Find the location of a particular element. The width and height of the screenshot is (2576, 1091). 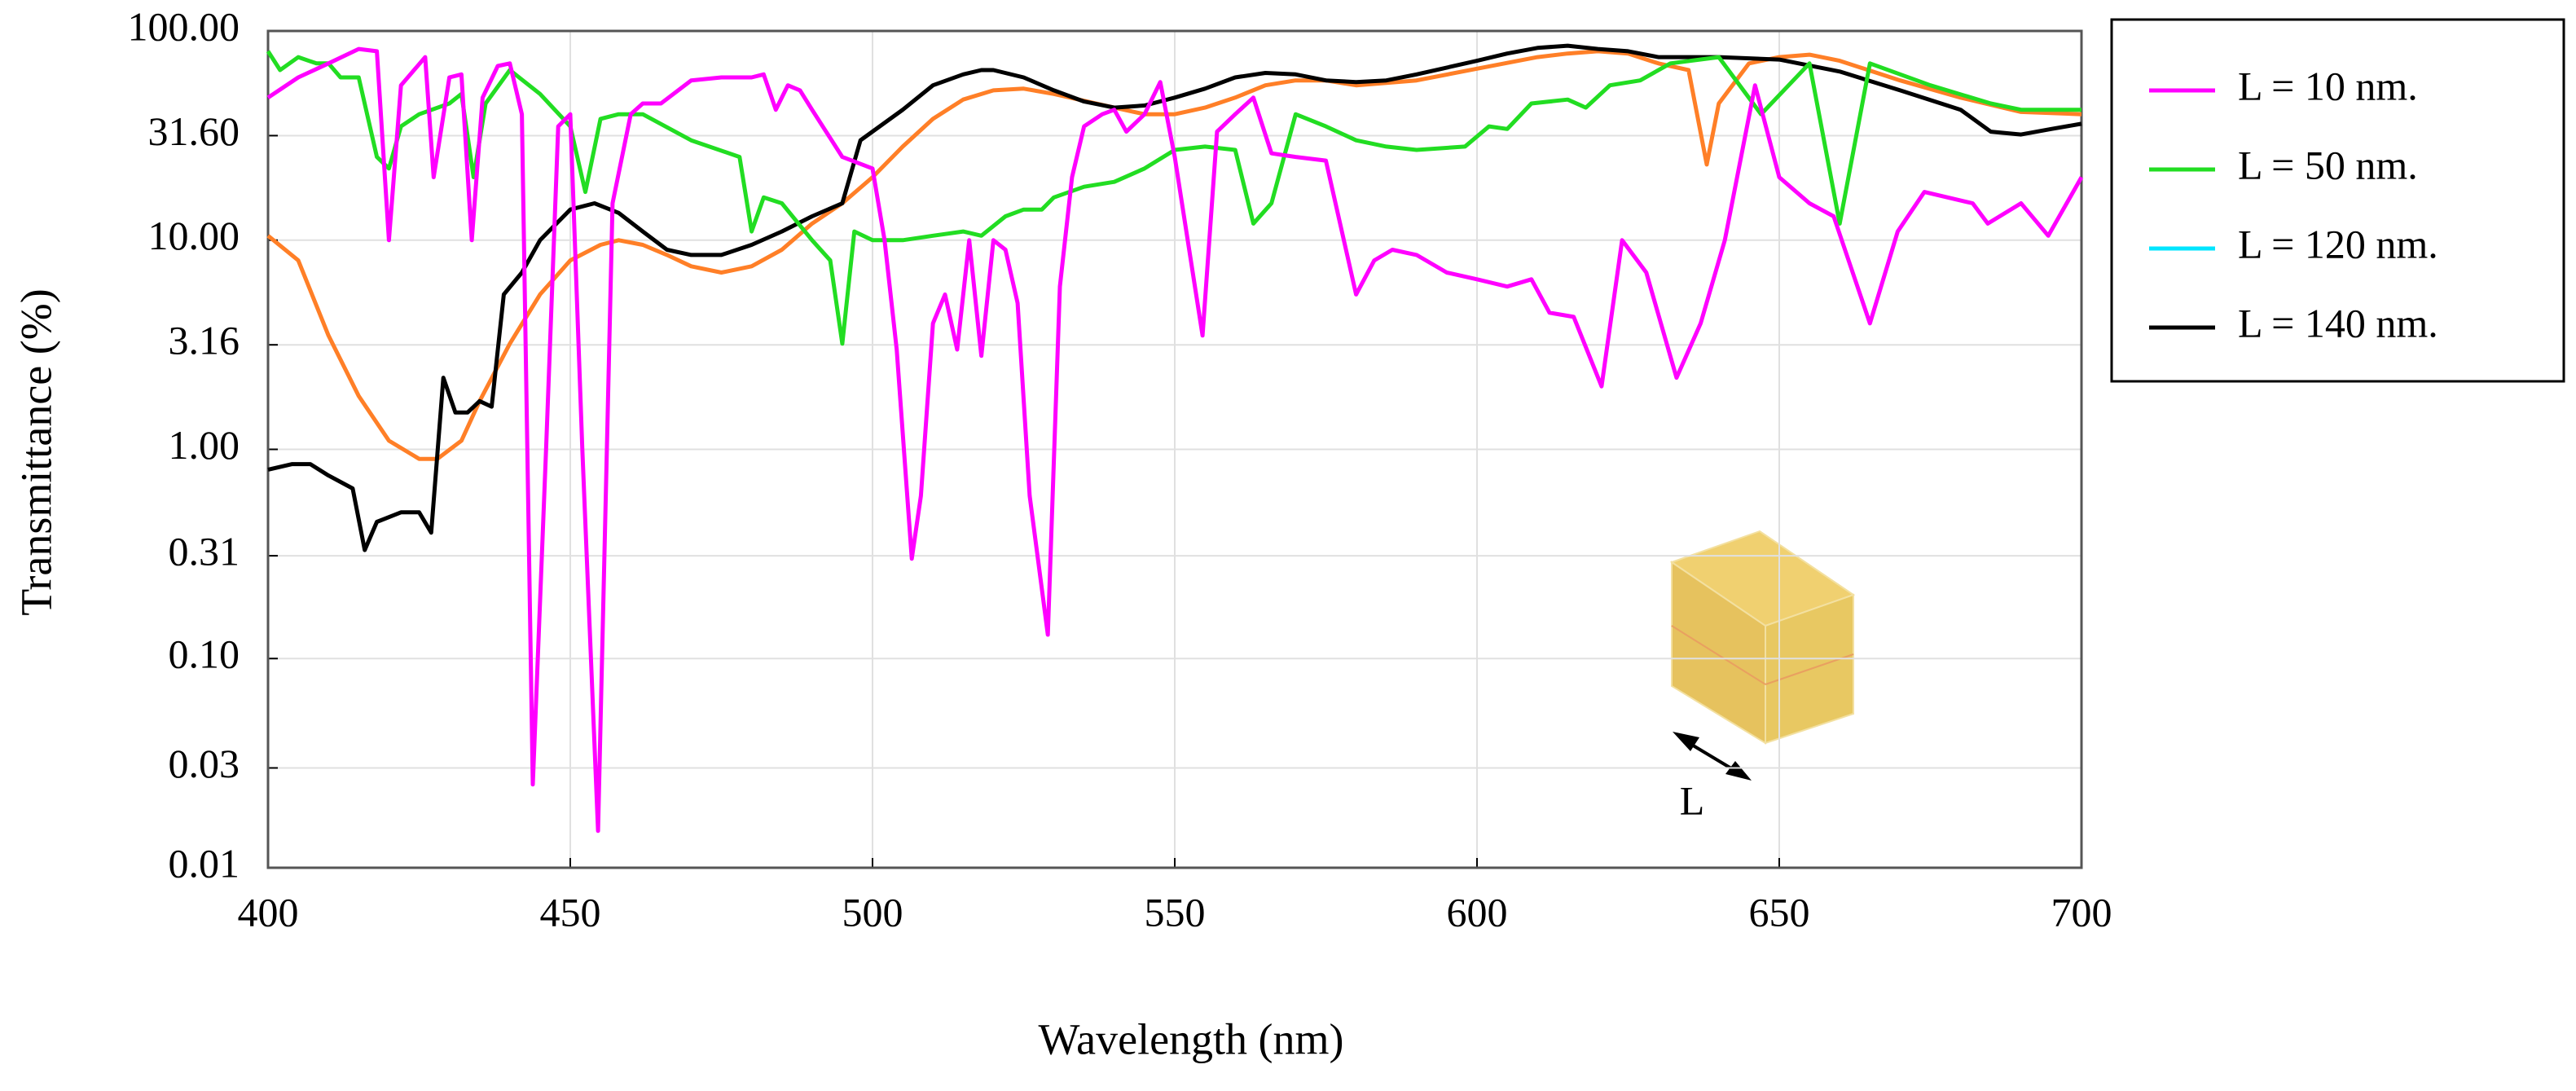

y-tick-label: 1.00 is located at coordinates (204, 445).